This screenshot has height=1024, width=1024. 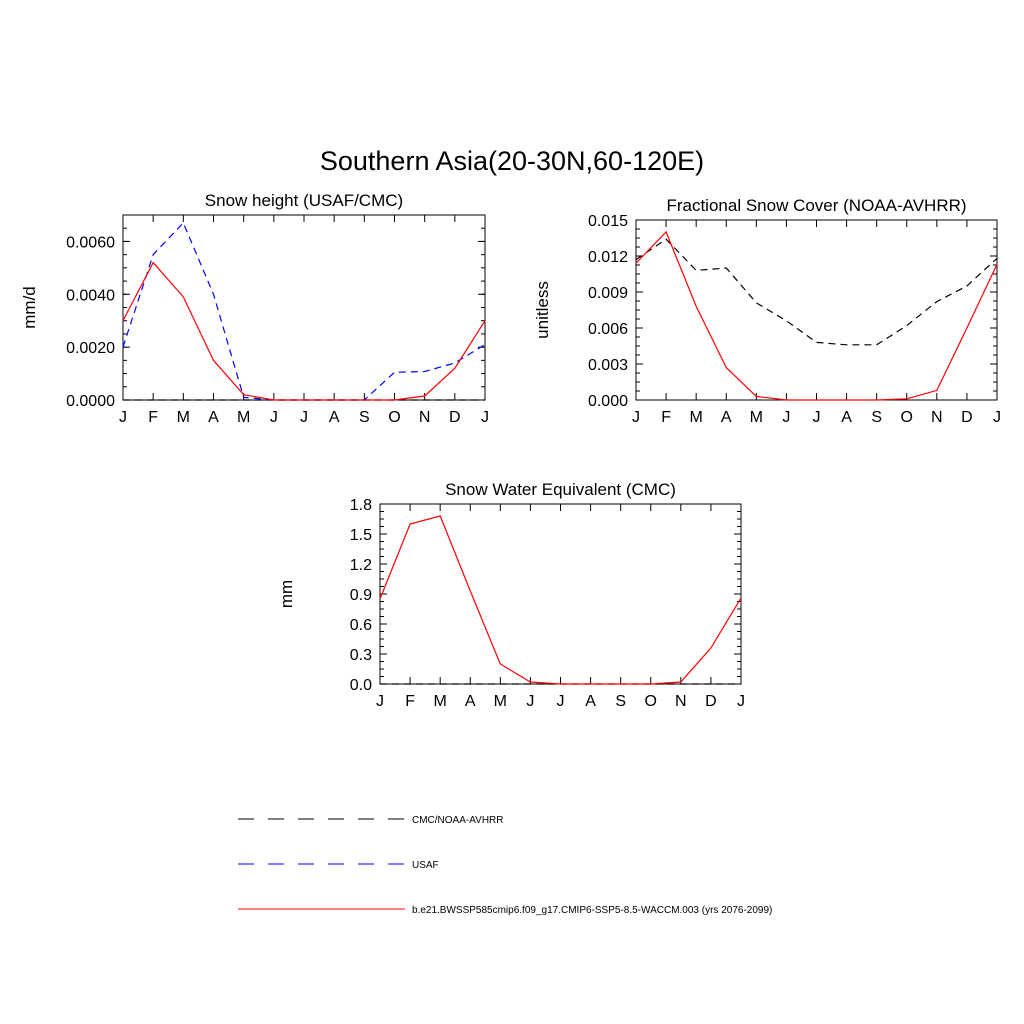 What do you see at coordinates (361, 655) in the screenshot?
I see `y-tick-label: 0.3` at bounding box center [361, 655].